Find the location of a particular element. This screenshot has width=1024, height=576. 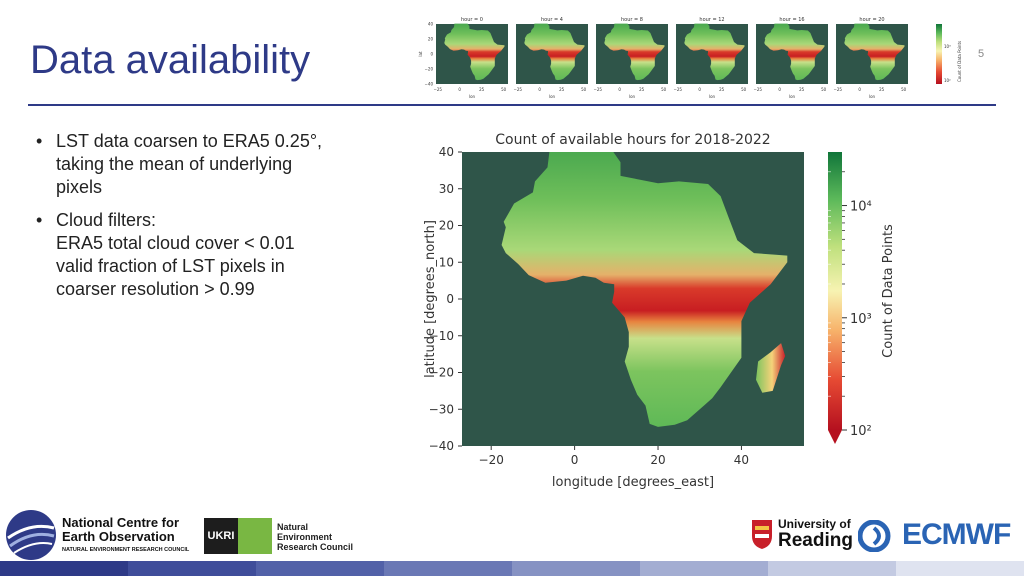

thumbnail-title: hour = 4 is located at coordinates (552, 20).